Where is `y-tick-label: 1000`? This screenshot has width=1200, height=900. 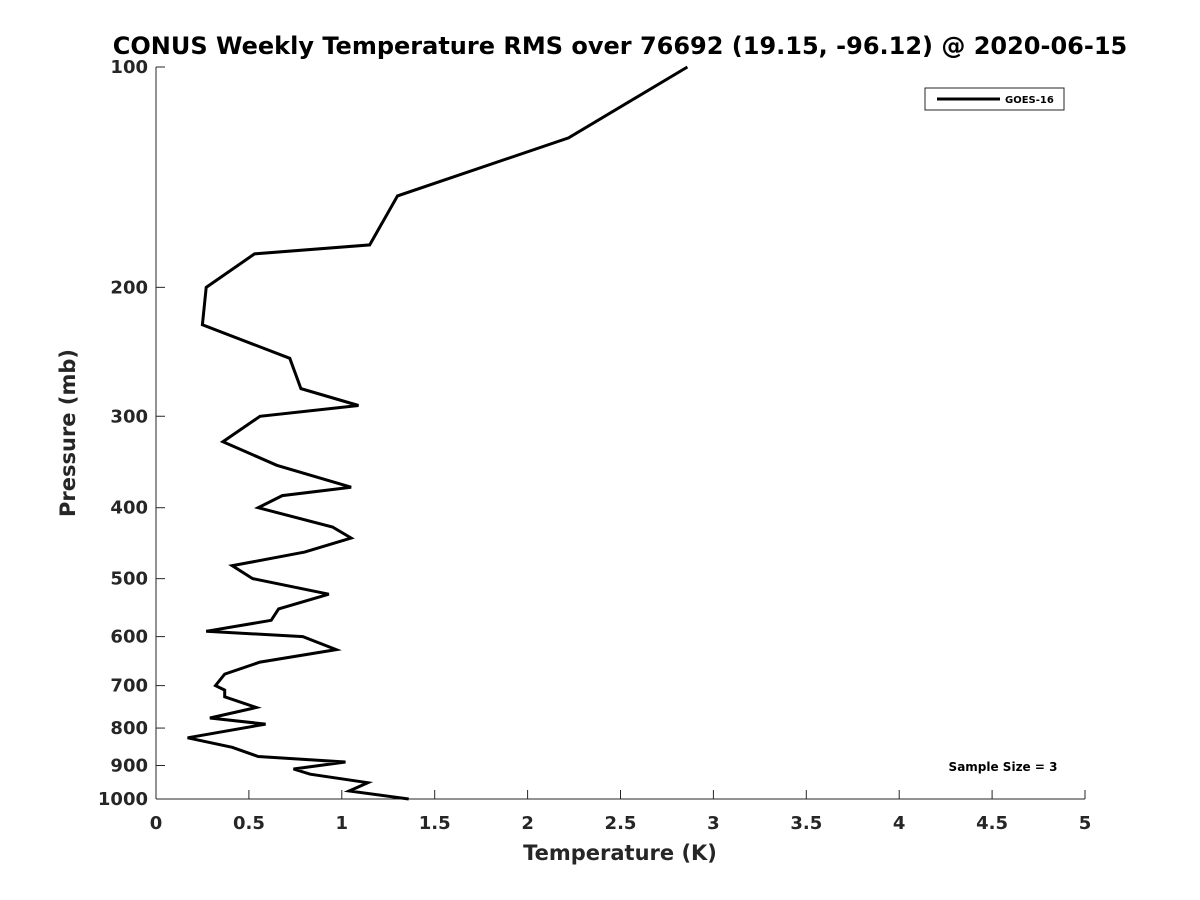
y-tick-label: 1000 is located at coordinates (123, 799).